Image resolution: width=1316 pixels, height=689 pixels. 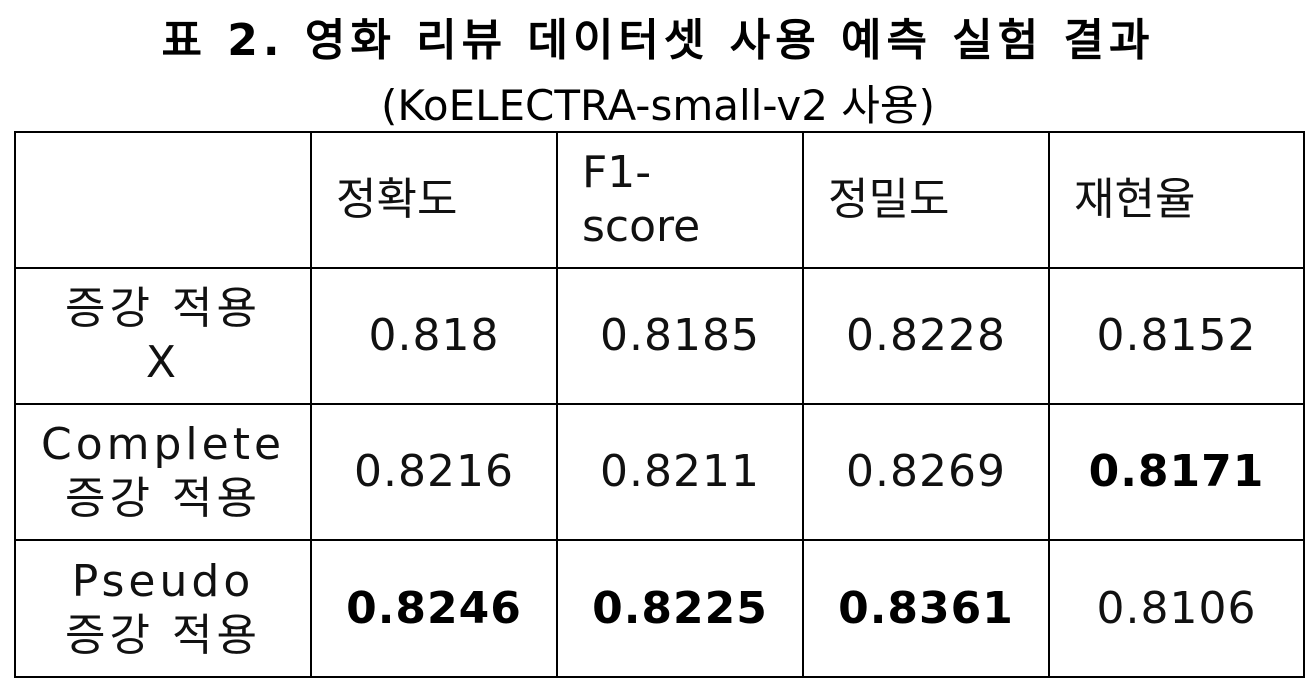 I want to click on header-f1-part2: score, so click(x=641, y=226).